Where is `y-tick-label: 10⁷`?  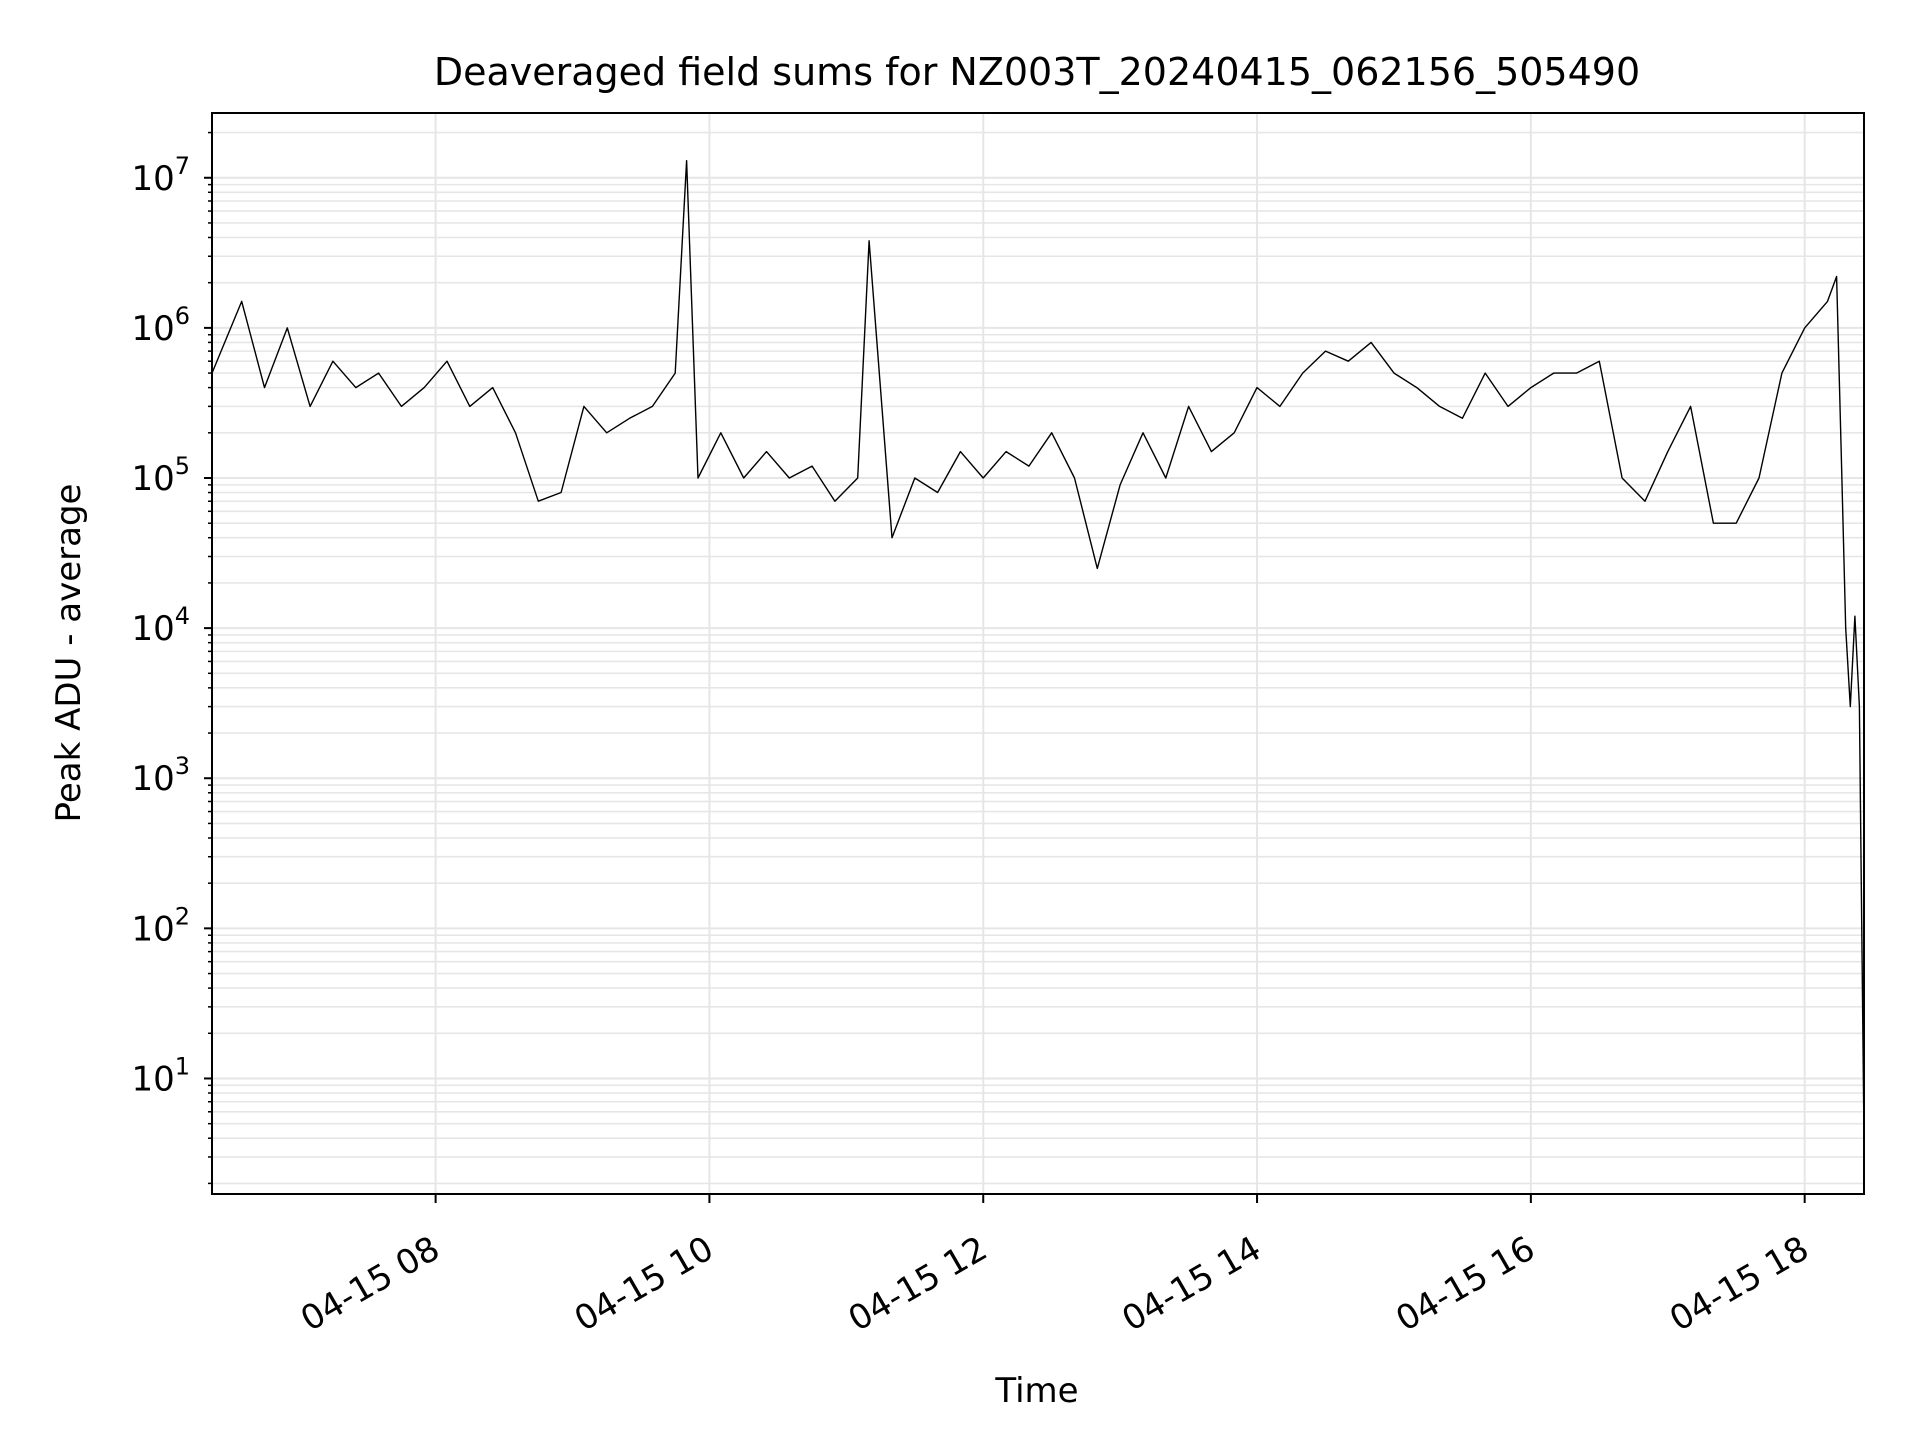
y-tick-label: 10⁷ is located at coordinates (160, 175).